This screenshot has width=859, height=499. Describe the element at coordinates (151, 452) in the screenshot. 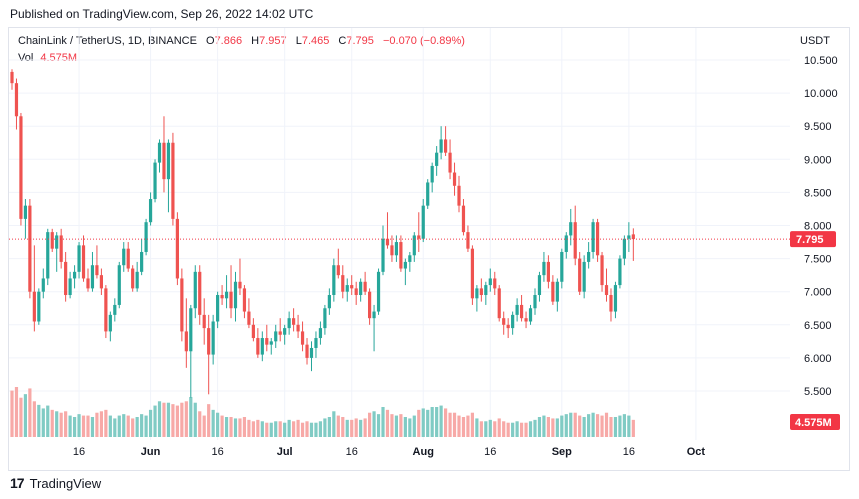

I see `x-tick-label: Jun` at that location.